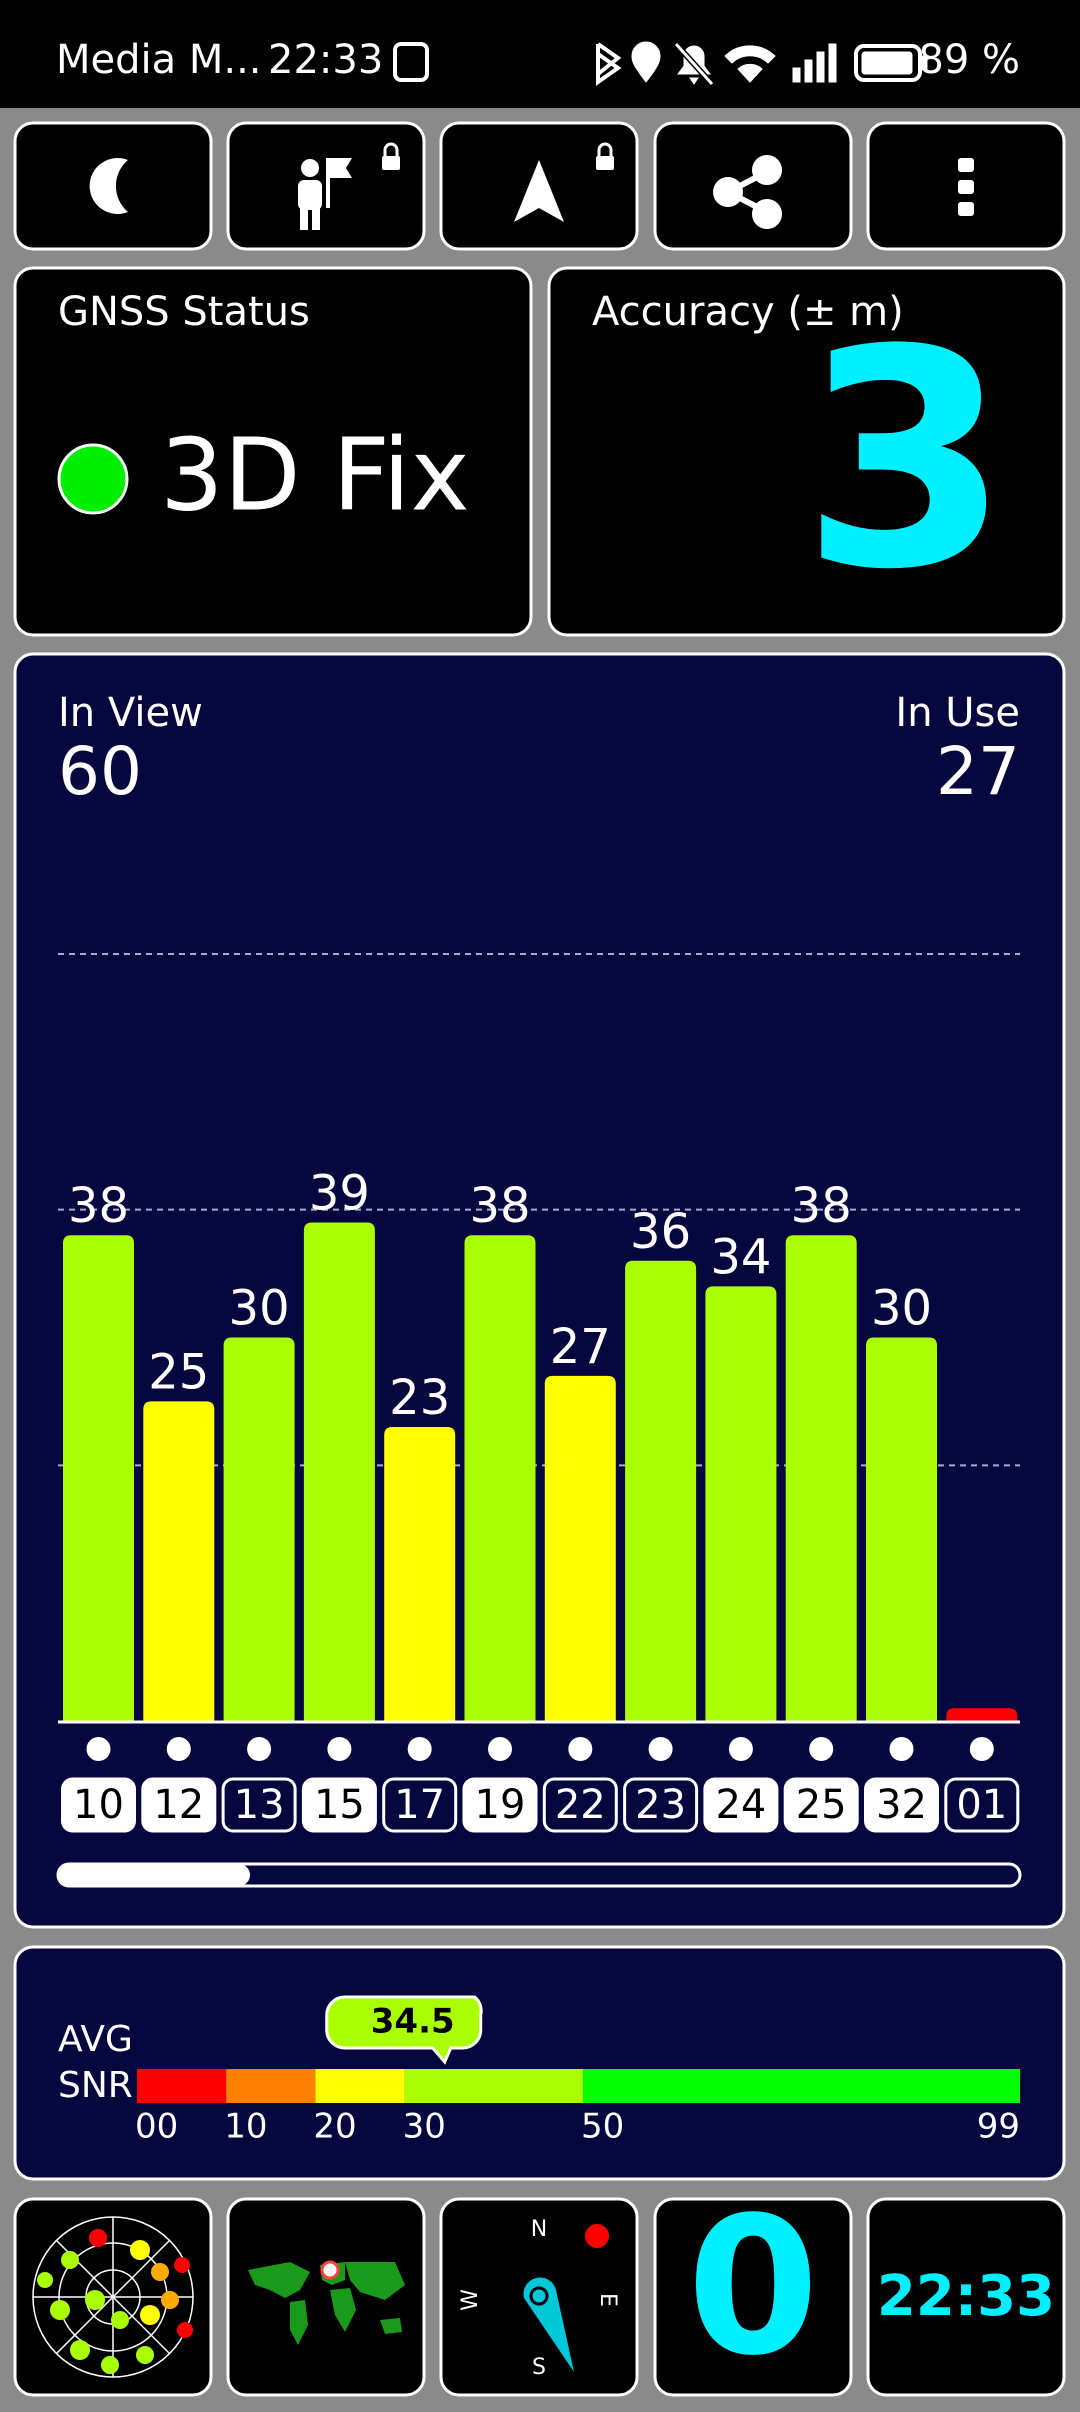 Image resolution: width=1080 pixels, height=2412 pixels. Describe the element at coordinates (325, 60) in the screenshot. I see `clock: 22:33` at that location.